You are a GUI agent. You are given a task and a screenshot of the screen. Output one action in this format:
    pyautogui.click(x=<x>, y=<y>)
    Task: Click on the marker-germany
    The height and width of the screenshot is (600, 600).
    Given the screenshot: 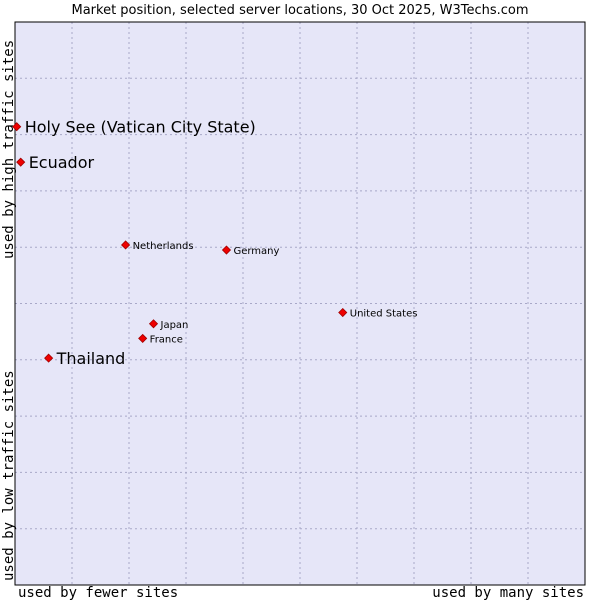 What is the action you would take?
    pyautogui.click(x=226, y=250)
    